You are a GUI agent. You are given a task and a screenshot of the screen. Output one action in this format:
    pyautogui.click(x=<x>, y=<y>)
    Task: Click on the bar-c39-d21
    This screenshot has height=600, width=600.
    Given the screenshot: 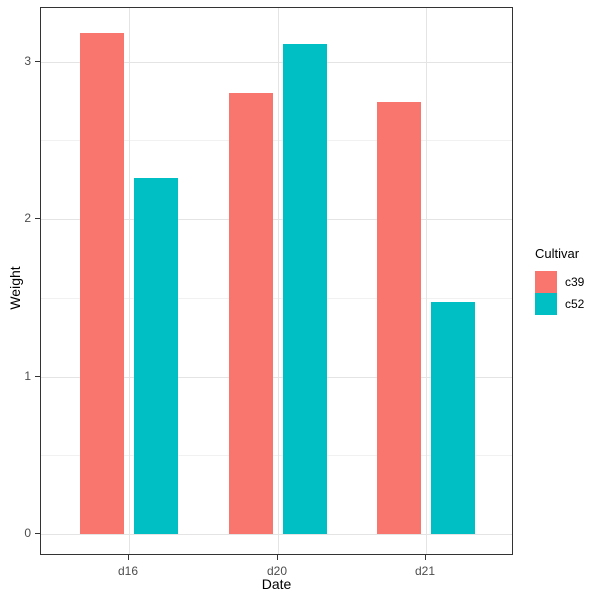 What is the action you would take?
    pyautogui.click(x=399, y=318)
    